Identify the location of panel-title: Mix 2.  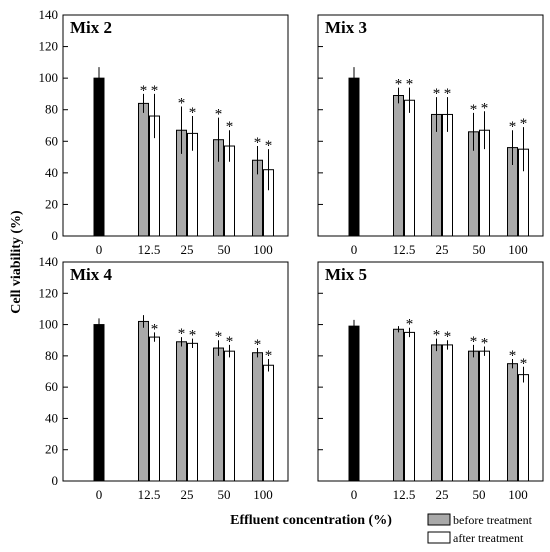
(91, 27).